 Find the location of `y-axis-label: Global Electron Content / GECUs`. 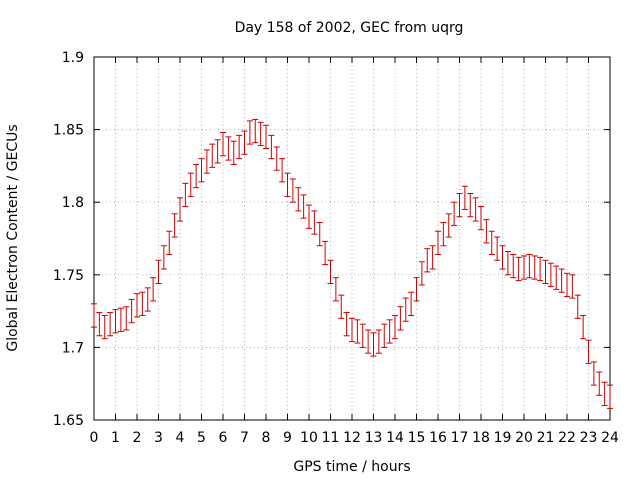

y-axis-label: Global Electron Content / GECUs is located at coordinates (13, 237).